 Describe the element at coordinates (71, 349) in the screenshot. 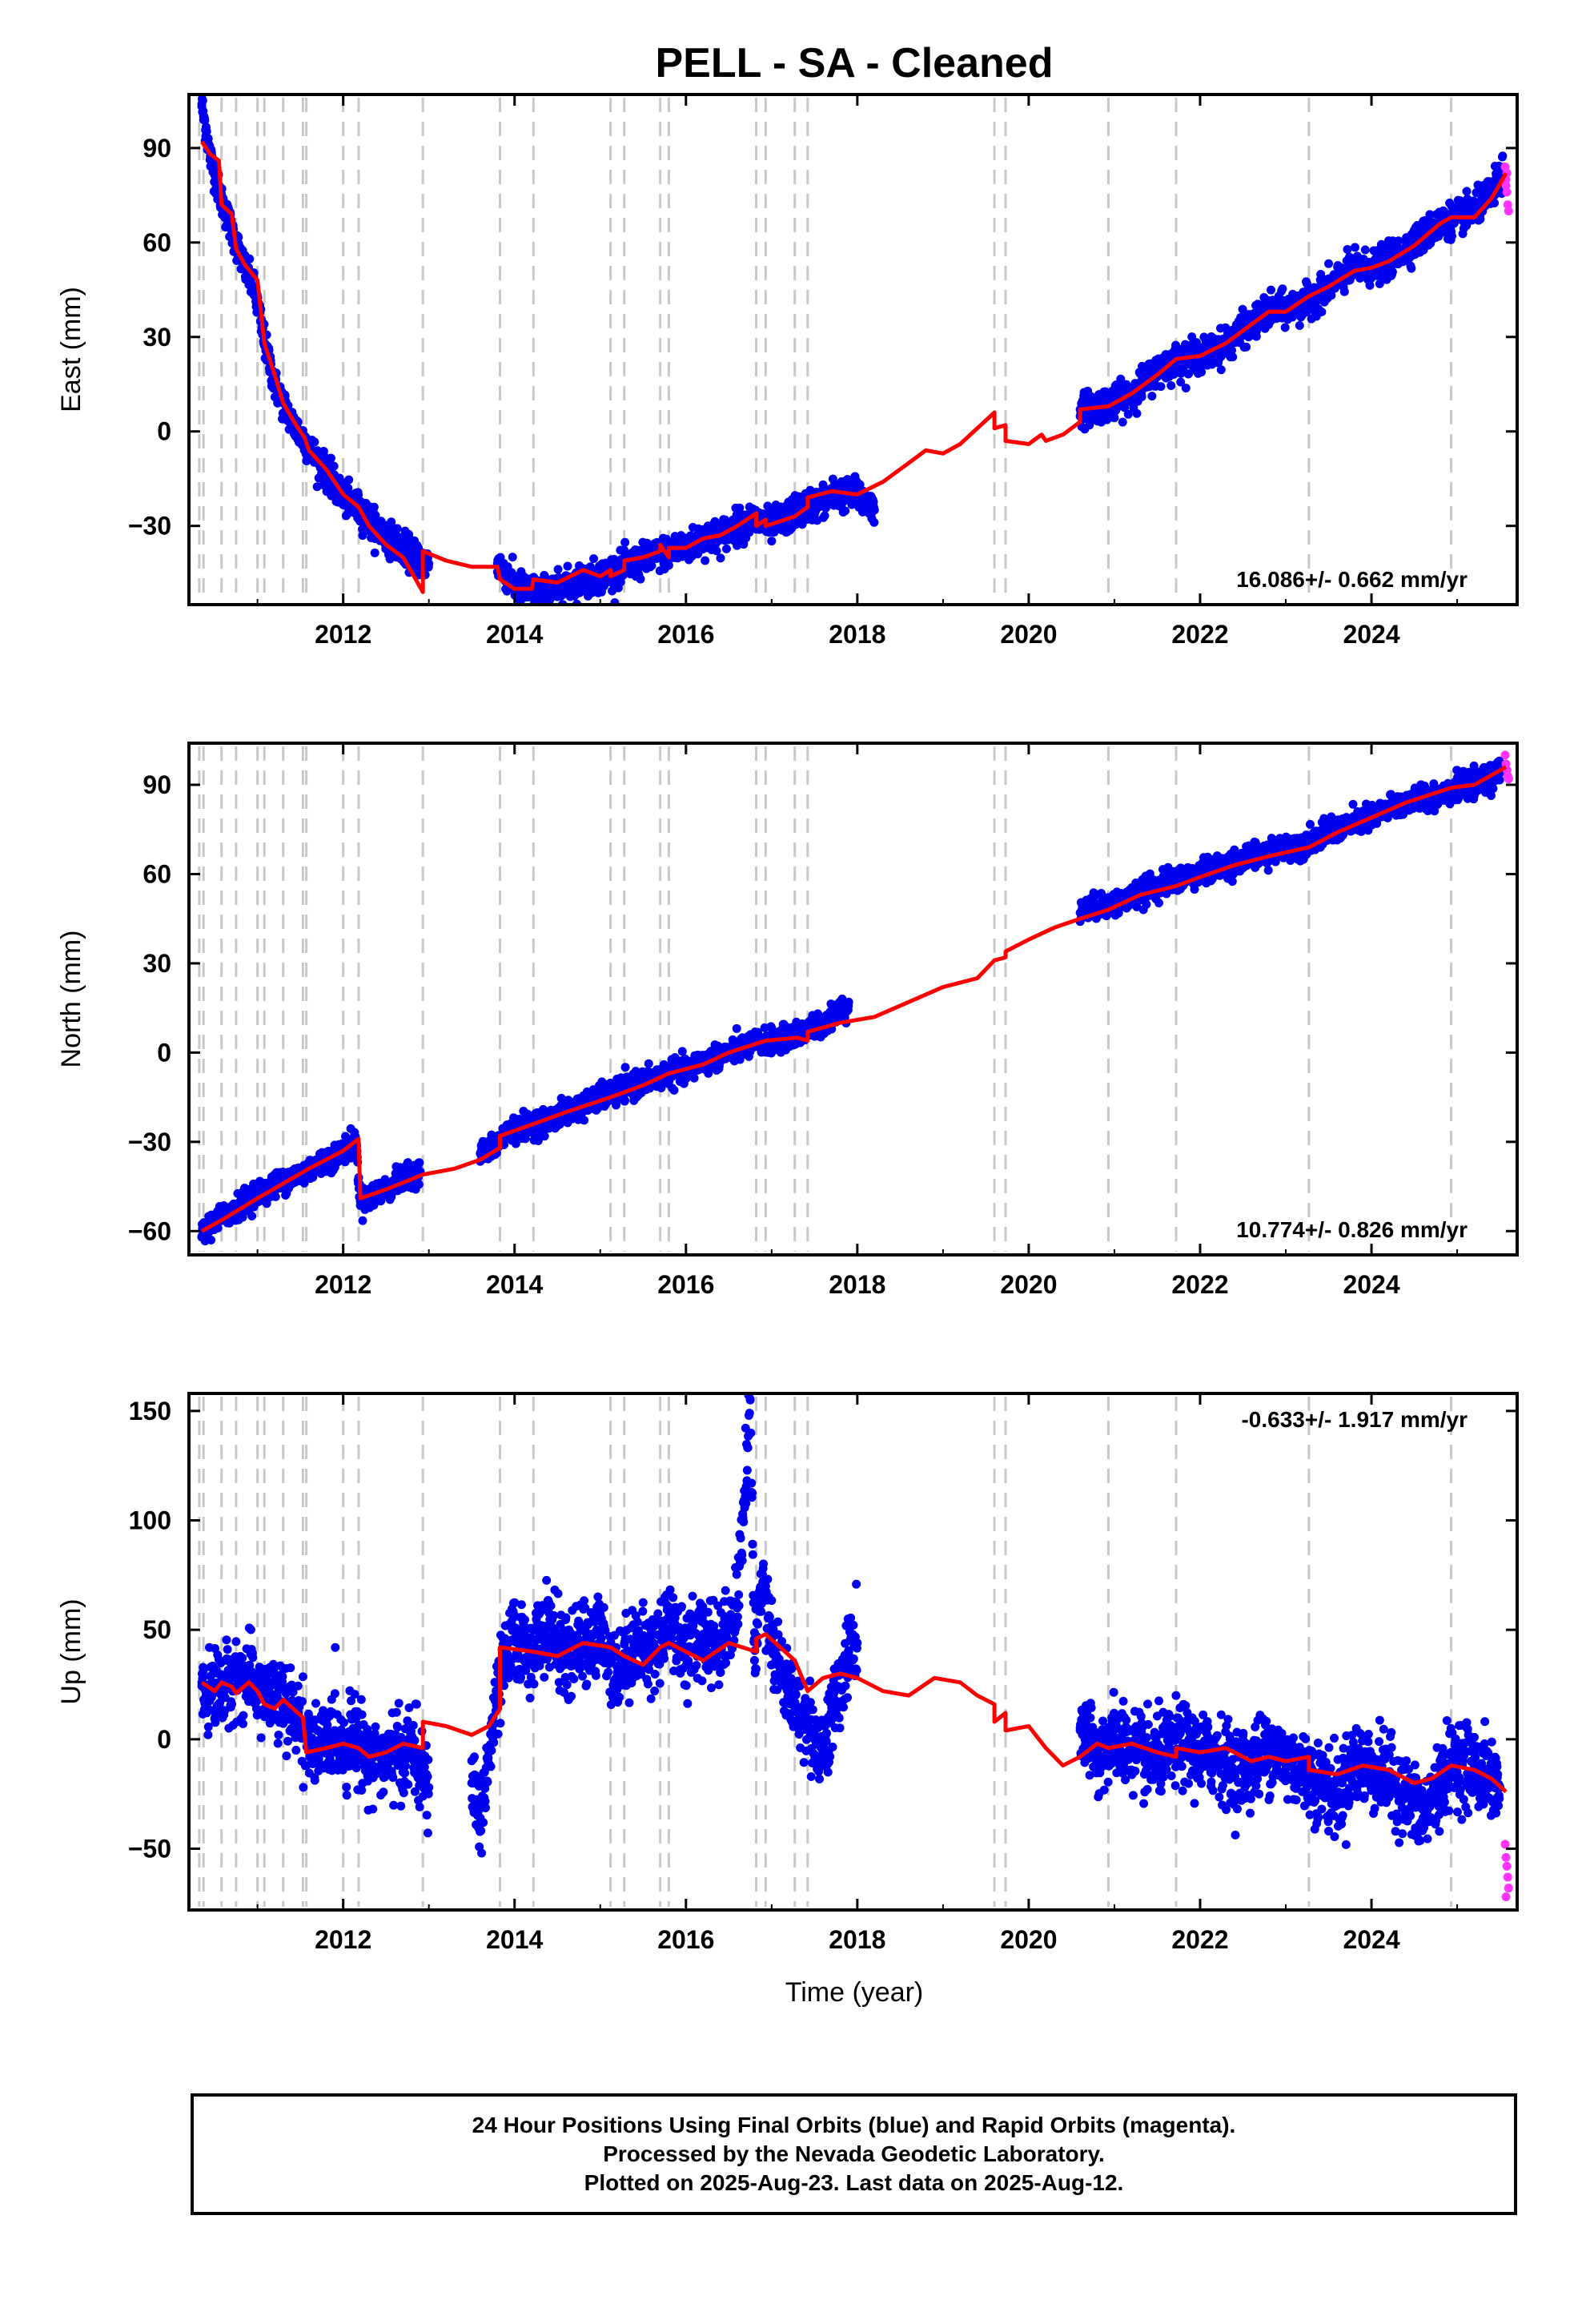

I see `y-axis-label: East (mm)` at that location.